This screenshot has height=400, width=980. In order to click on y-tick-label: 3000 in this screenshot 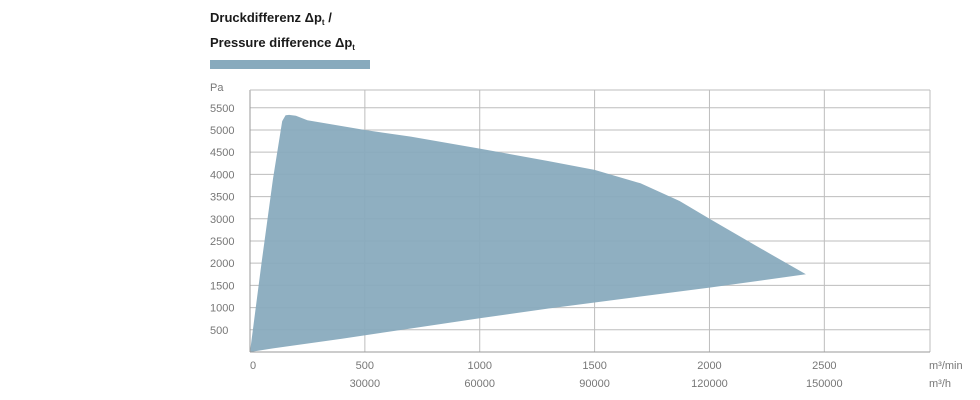, I will do `click(222, 220)`.